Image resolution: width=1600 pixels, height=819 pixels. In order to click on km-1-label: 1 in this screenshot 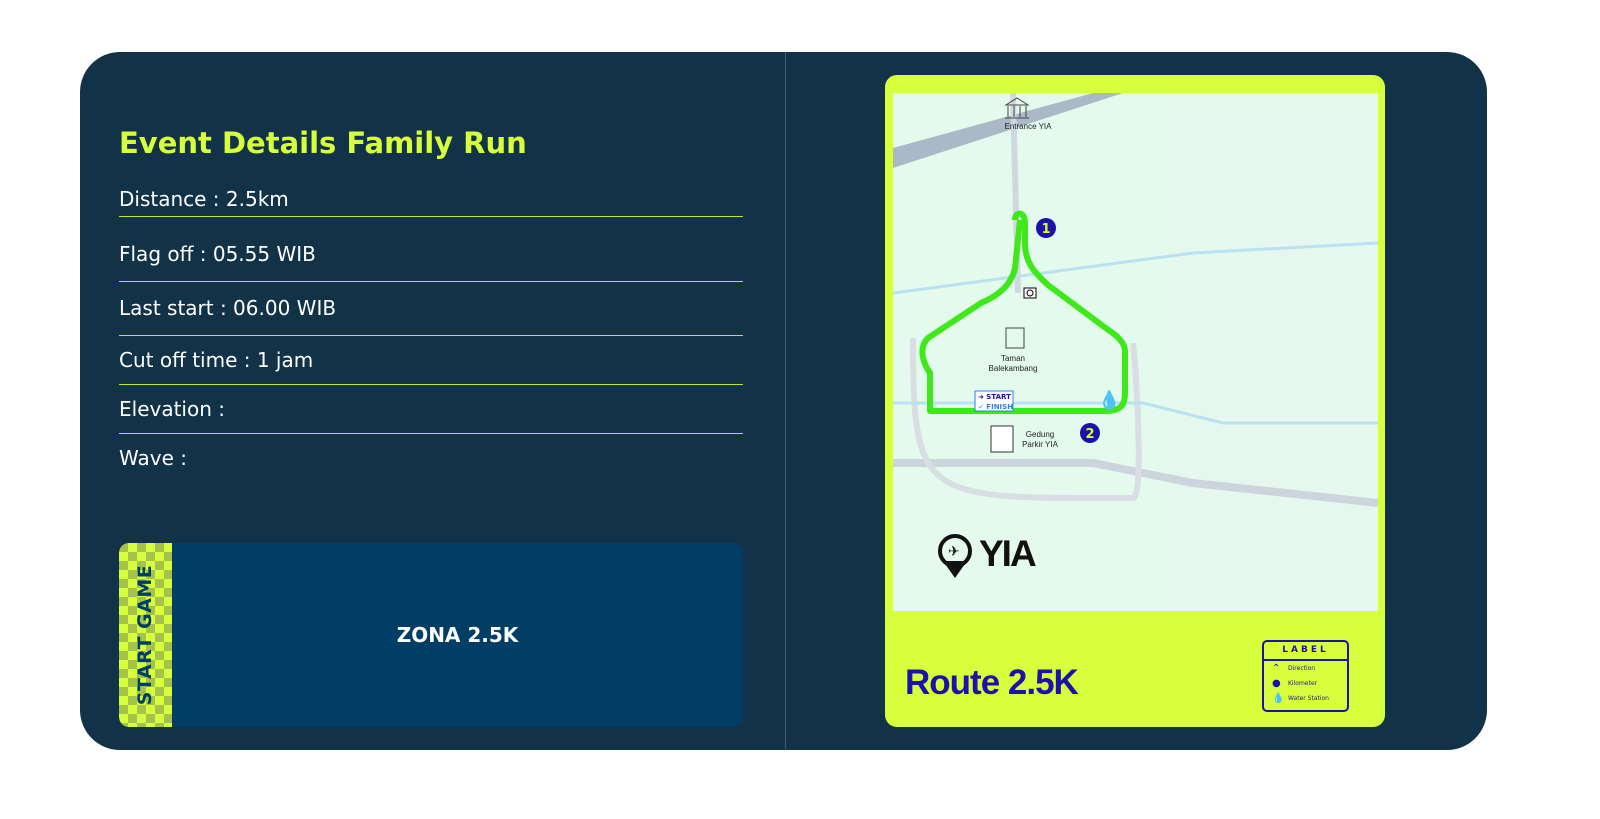, I will do `click(1045, 229)`.